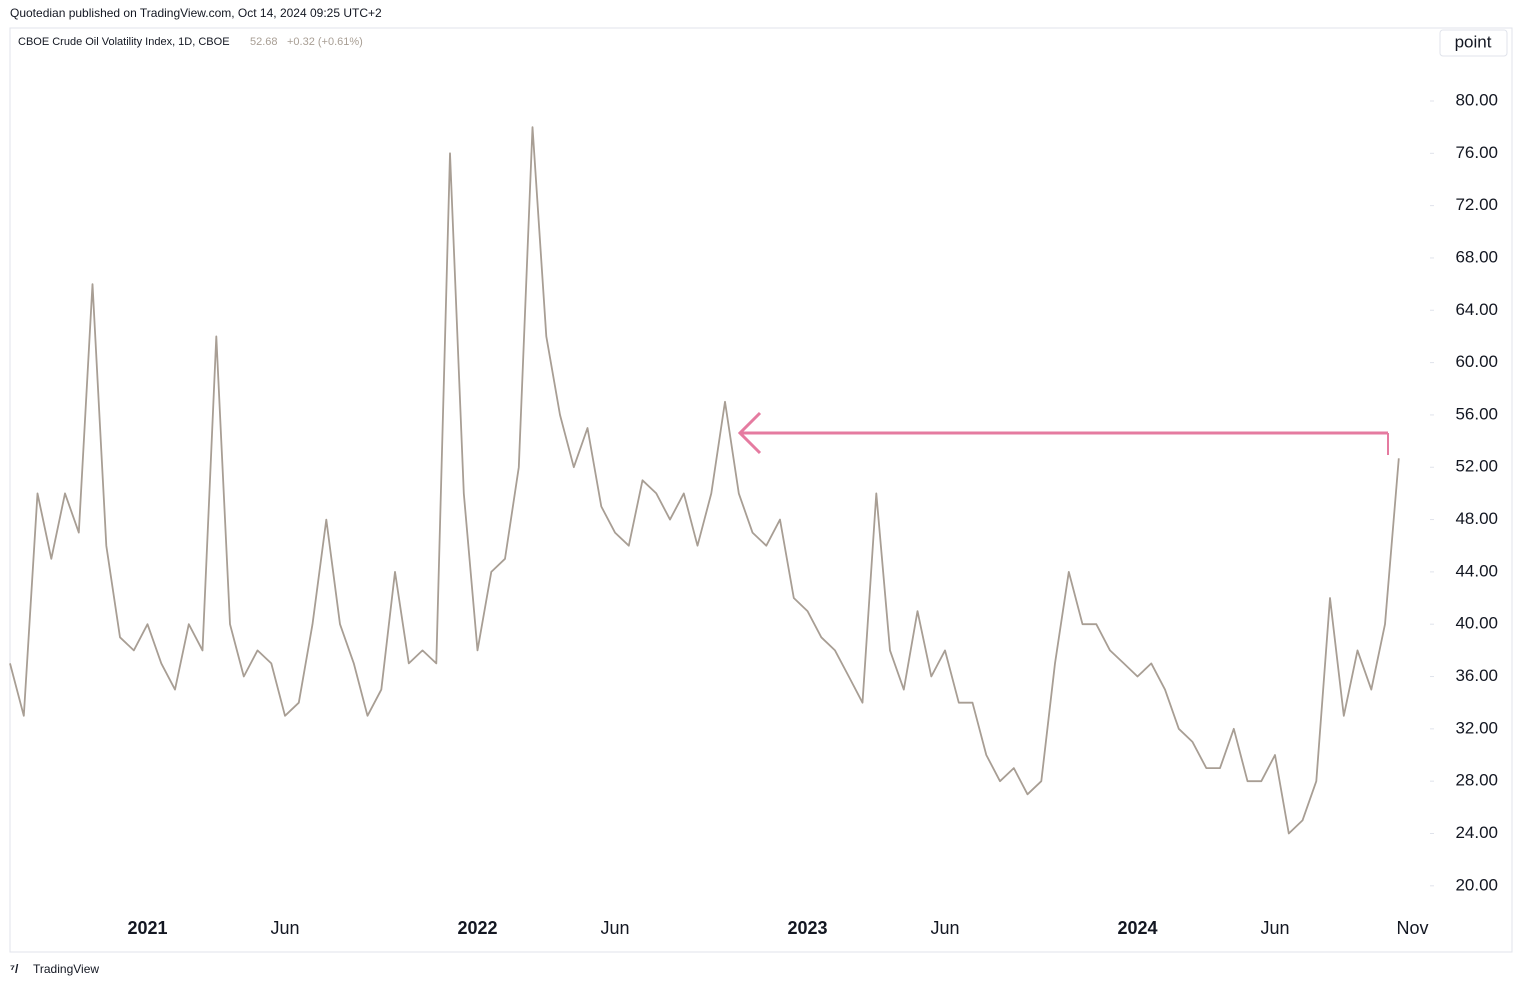 The width and height of the screenshot is (1522, 993). What do you see at coordinates (1476, 518) in the screenshot?
I see `y-tick-label: 48.00` at bounding box center [1476, 518].